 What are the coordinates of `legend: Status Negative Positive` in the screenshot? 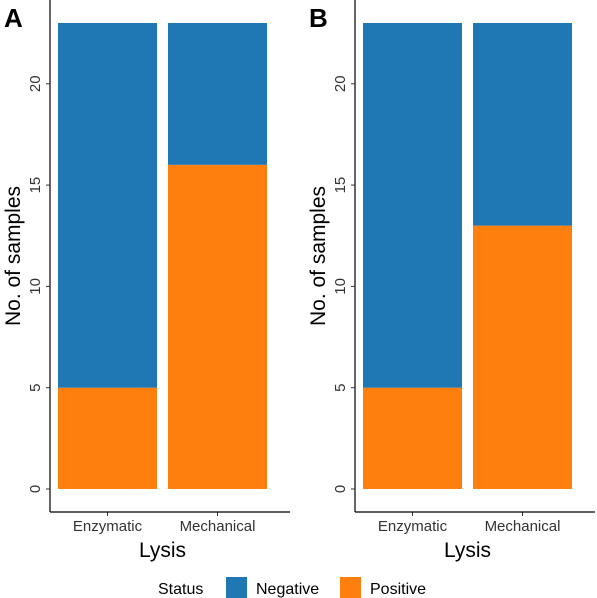 It's located at (292, 587).